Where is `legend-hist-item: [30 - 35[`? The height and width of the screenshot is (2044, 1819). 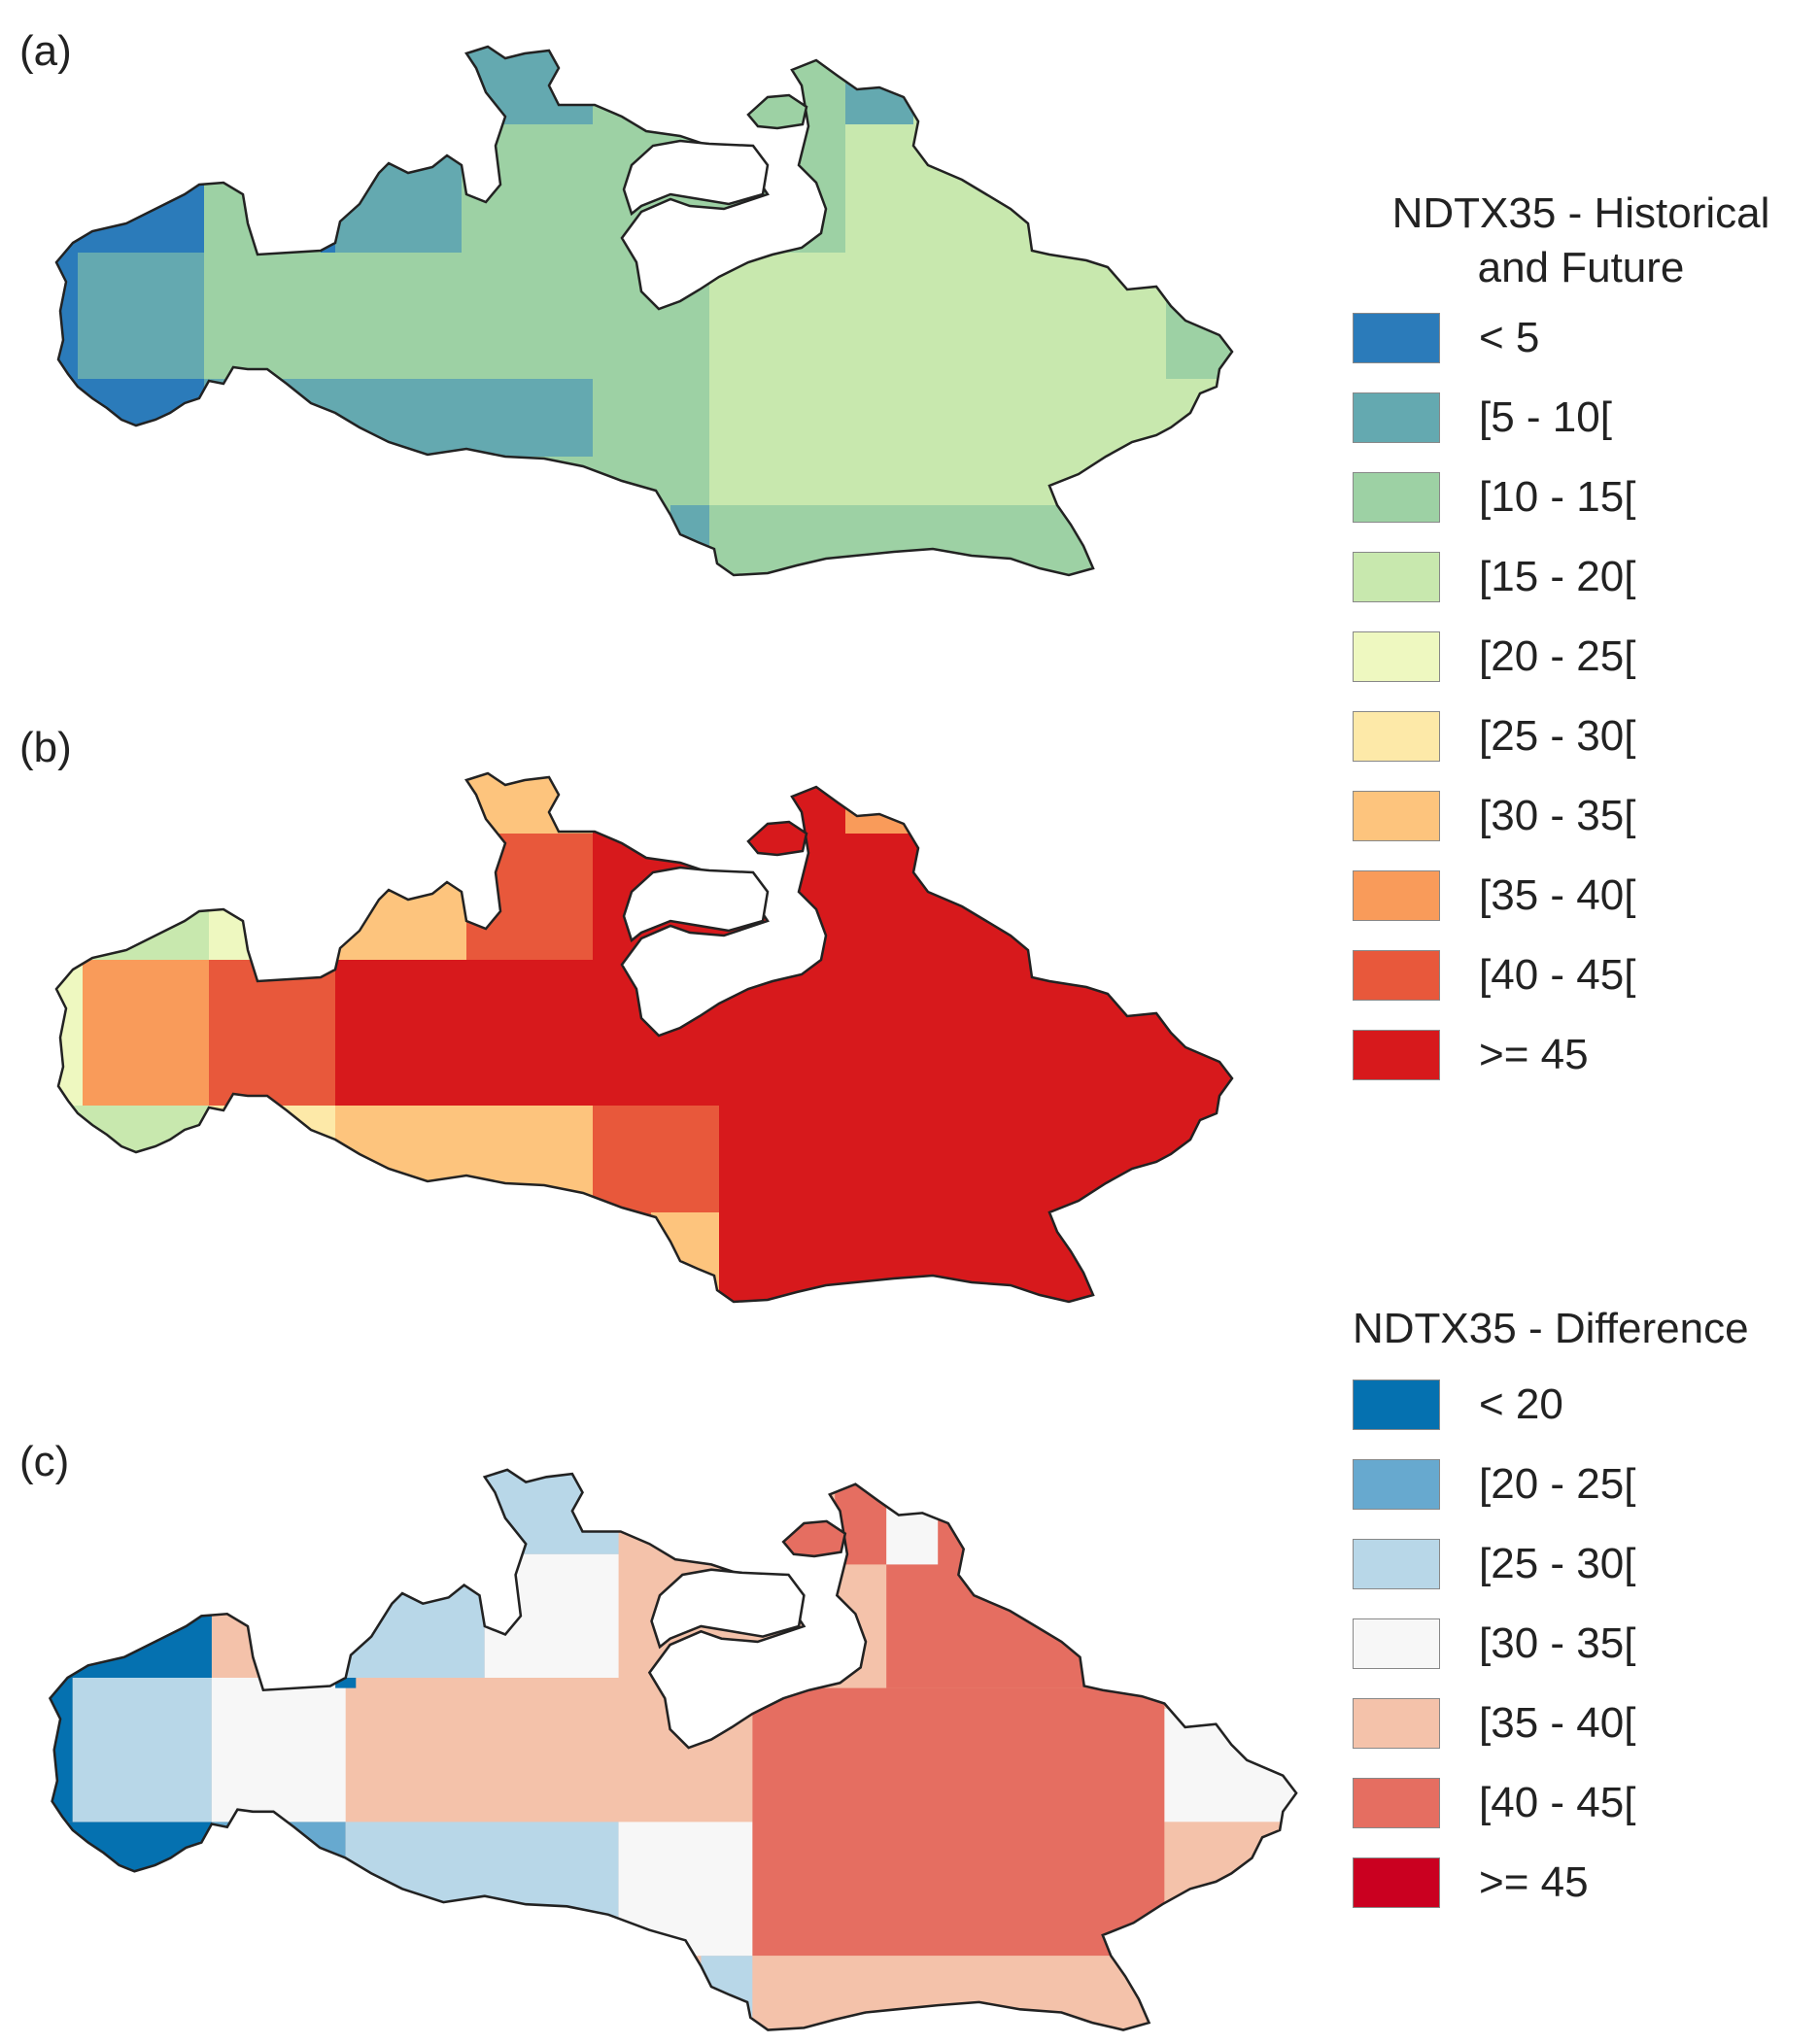
legend-hist-item: [30 - 35[ is located at coordinates (1581, 831).